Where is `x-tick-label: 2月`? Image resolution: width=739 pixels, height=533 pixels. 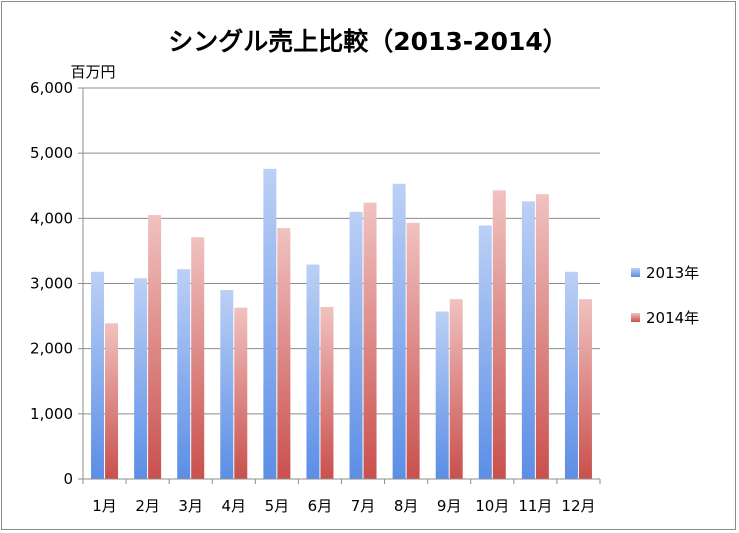 x-tick-label: 2月 is located at coordinates (147, 506).